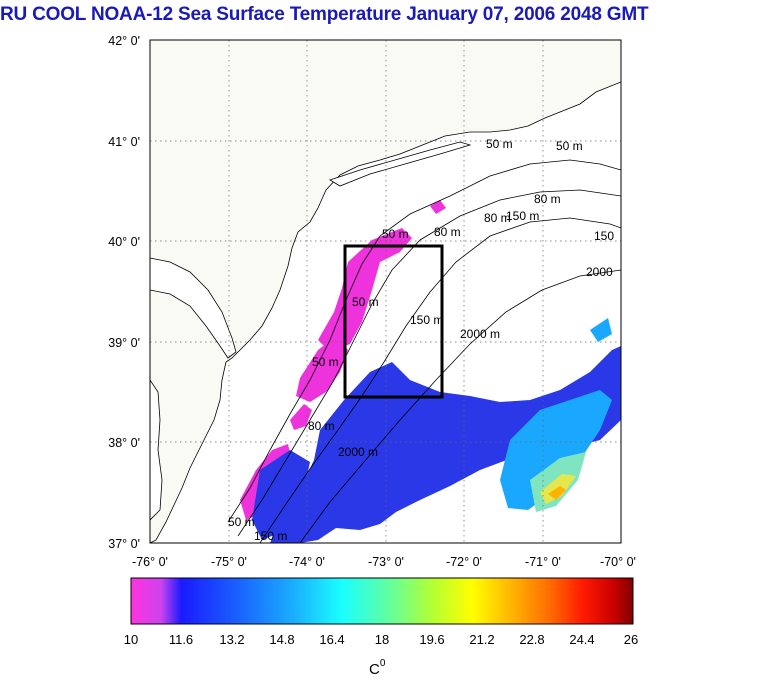 The height and width of the screenshot is (680, 769). Describe the element at coordinates (131, 639) in the screenshot. I see `colorbar-tick-label: 10` at that location.